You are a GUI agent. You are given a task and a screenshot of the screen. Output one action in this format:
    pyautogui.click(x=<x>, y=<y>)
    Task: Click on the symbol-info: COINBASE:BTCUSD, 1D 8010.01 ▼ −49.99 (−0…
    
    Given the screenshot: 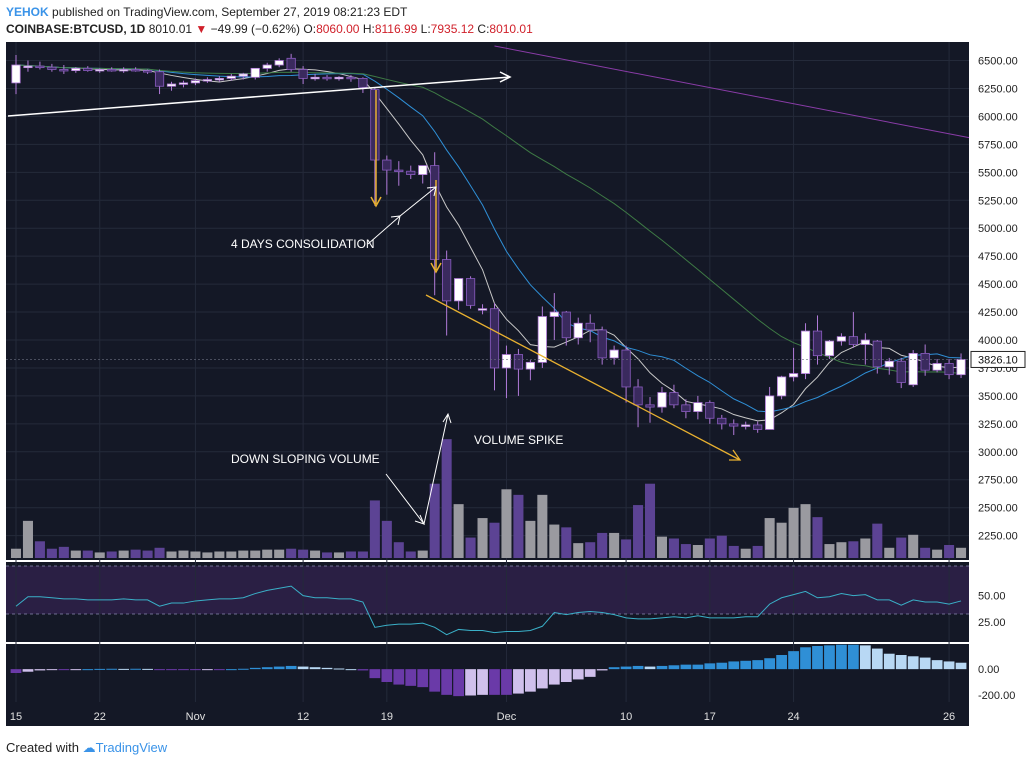 What is the action you would take?
    pyautogui.click(x=269, y=29)
    